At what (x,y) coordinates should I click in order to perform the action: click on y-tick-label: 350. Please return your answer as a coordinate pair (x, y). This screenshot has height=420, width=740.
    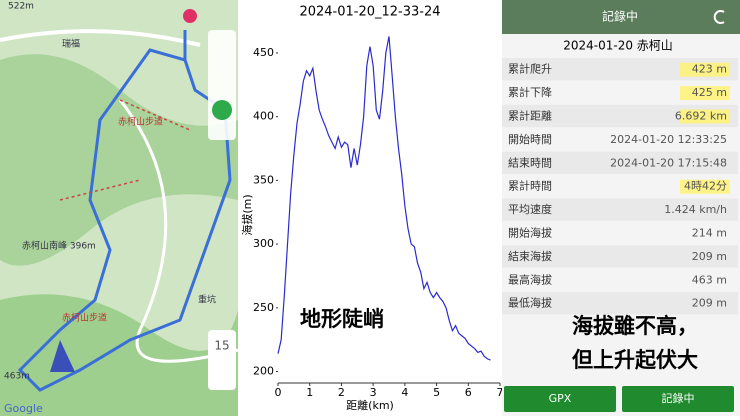
    Looking at the image, I should click on (263, 179).